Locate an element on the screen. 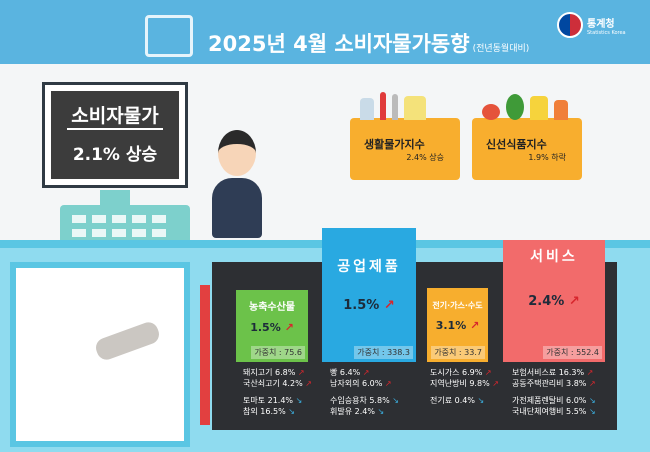 This screenshot has width=650, height=452. list-item: 전기료 0.4% ↘ is located at coordinates (464, 400).